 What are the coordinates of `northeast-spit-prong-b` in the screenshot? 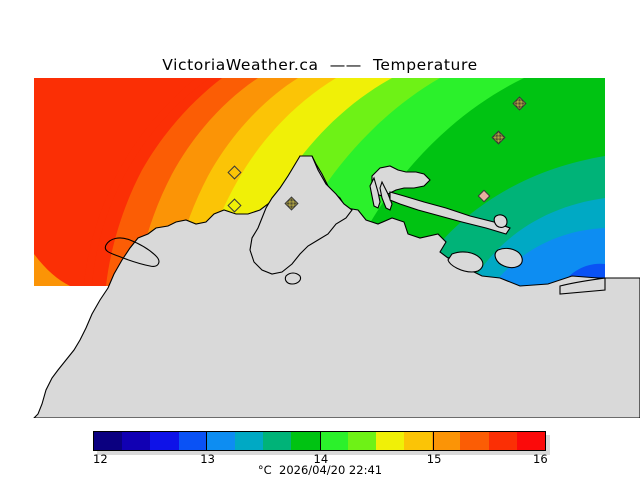 It's located at (386, 195).